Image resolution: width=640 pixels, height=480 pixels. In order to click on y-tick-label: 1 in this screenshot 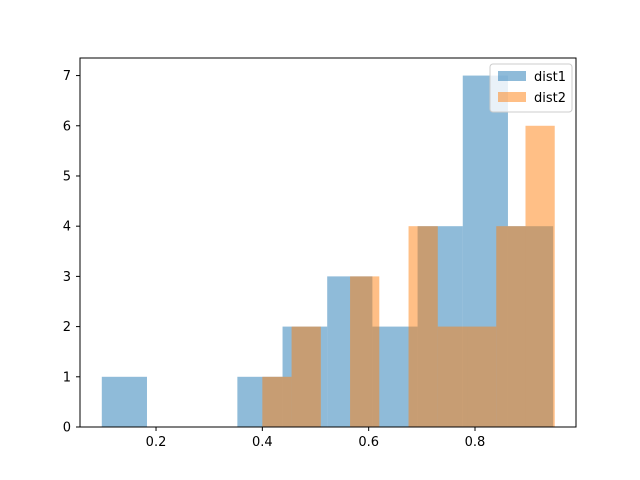, I will do `click(67, 377)`.